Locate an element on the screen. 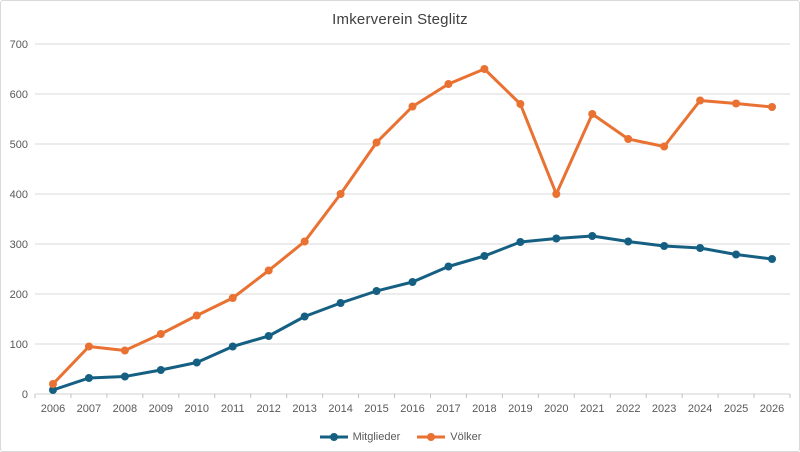 The height and width of the screenshot is (452, 800). y-axis-label-200: 200 is located at coordinates (19, 295).